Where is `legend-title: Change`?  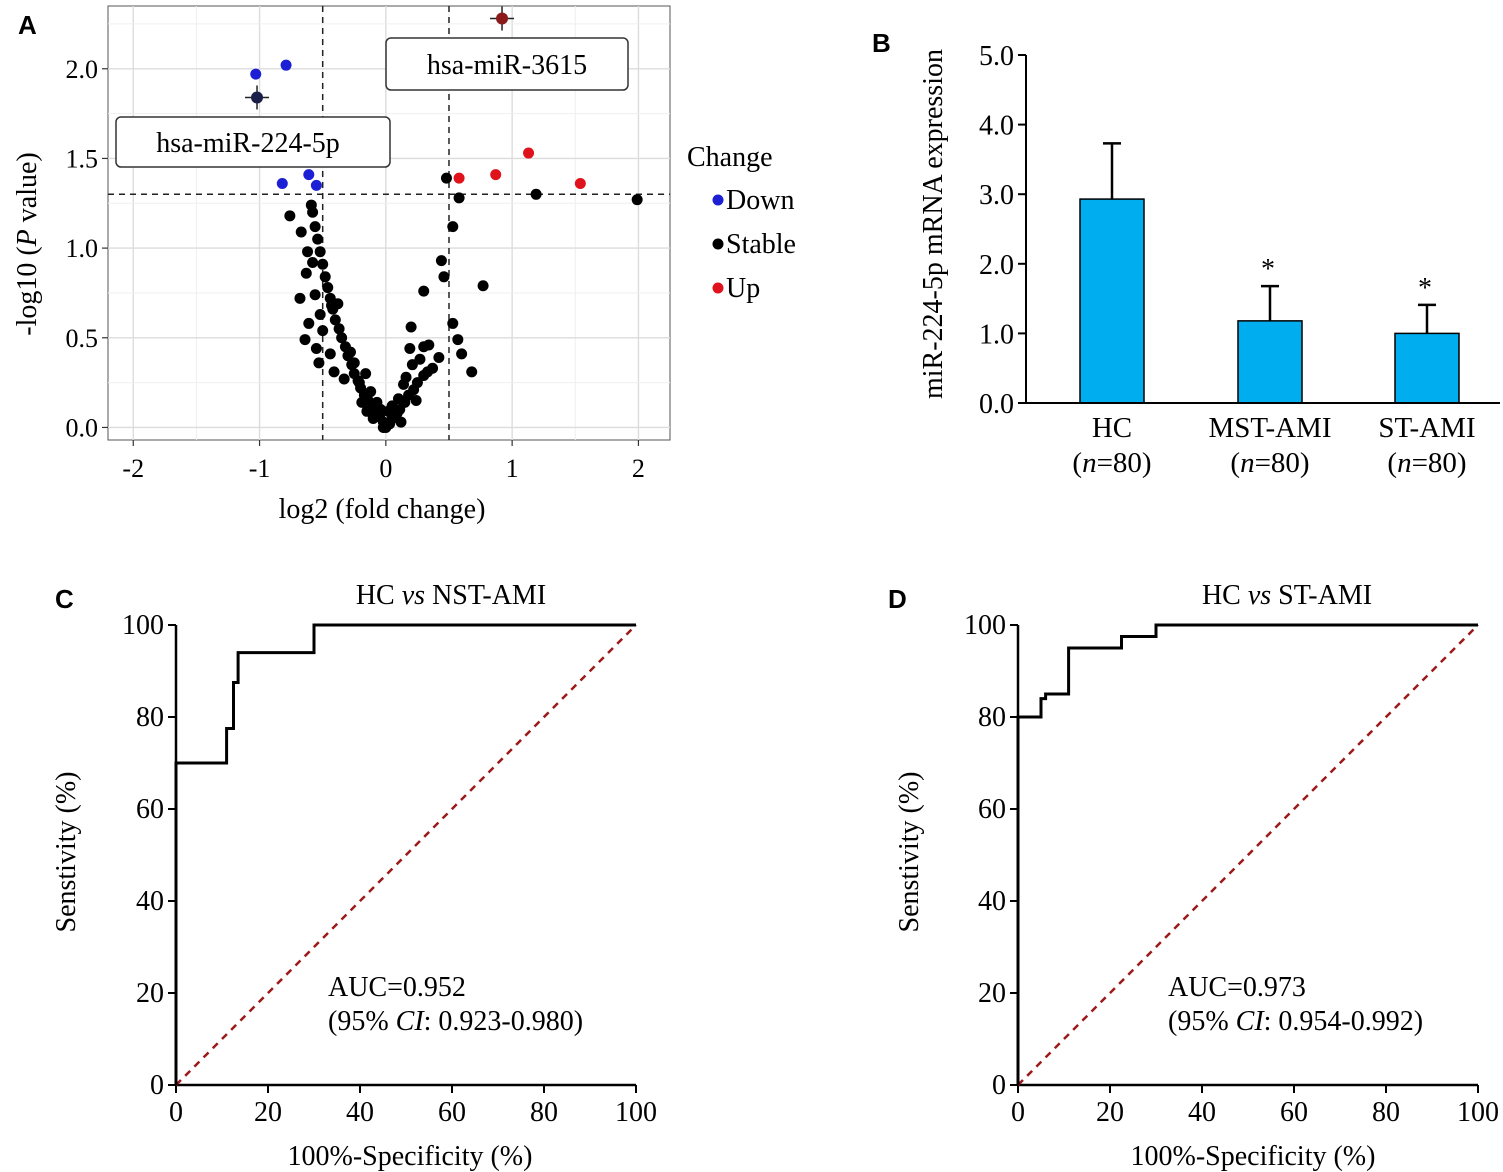 legend-title: Change is located at coordinates (730, 157).